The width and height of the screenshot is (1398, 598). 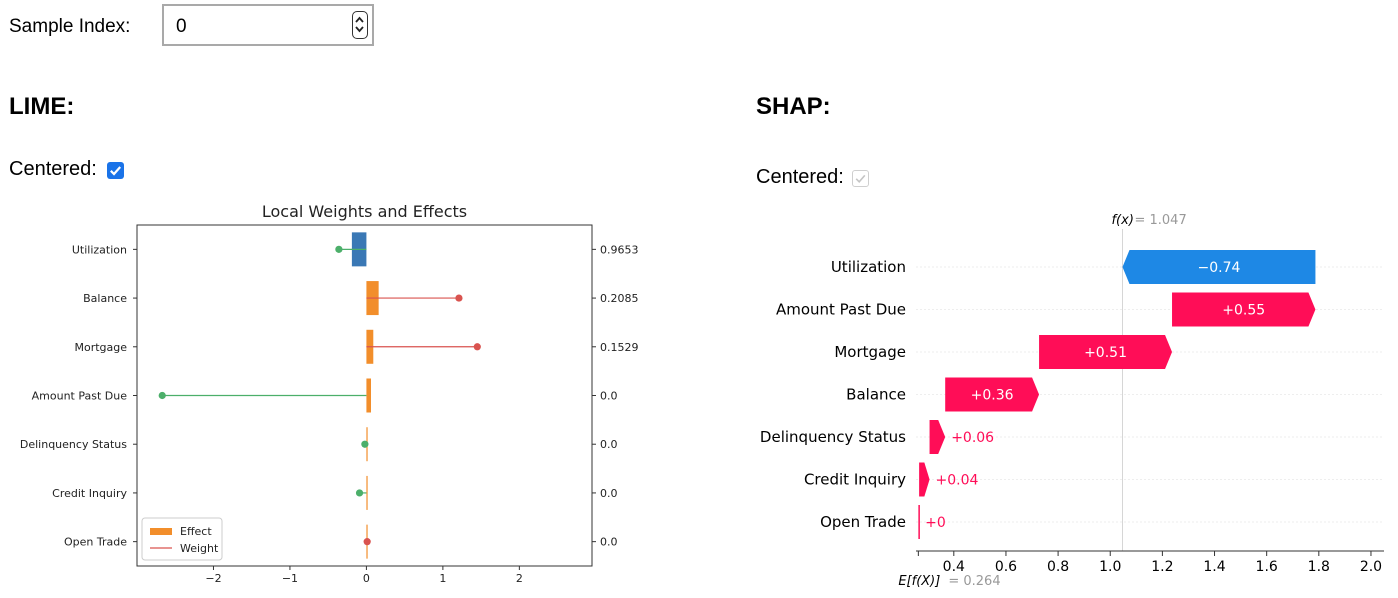 I want to click on shap-fx-value: = 1.047, so click(x=1160, y=220).